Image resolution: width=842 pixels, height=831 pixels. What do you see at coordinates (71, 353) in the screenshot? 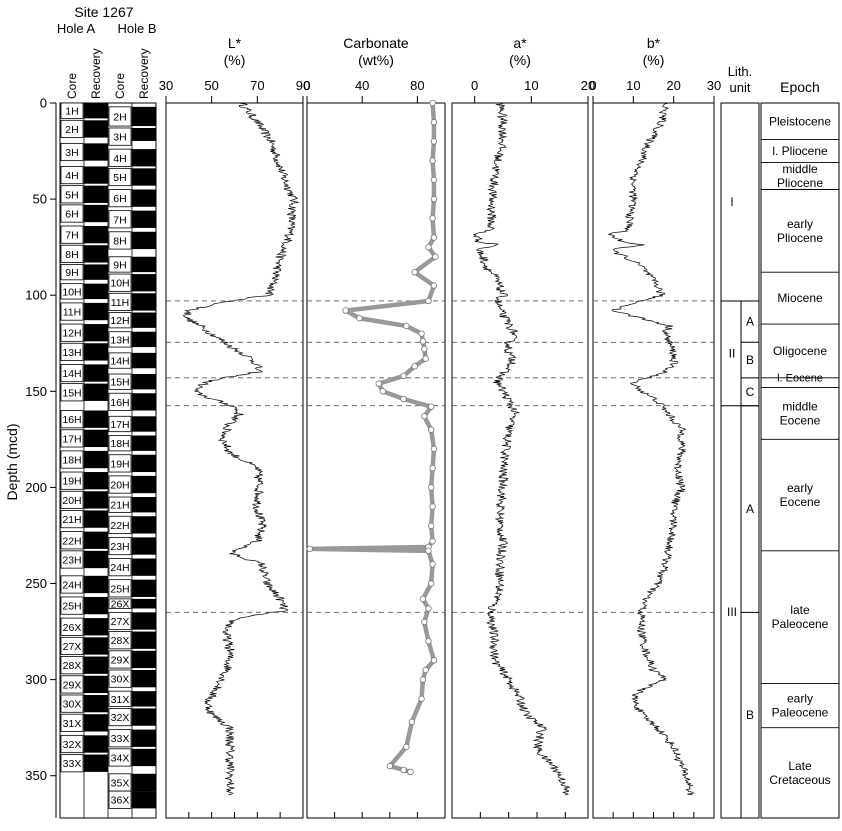
I see `hole_a-core-label: 13H` at bounding box center [71, 353].